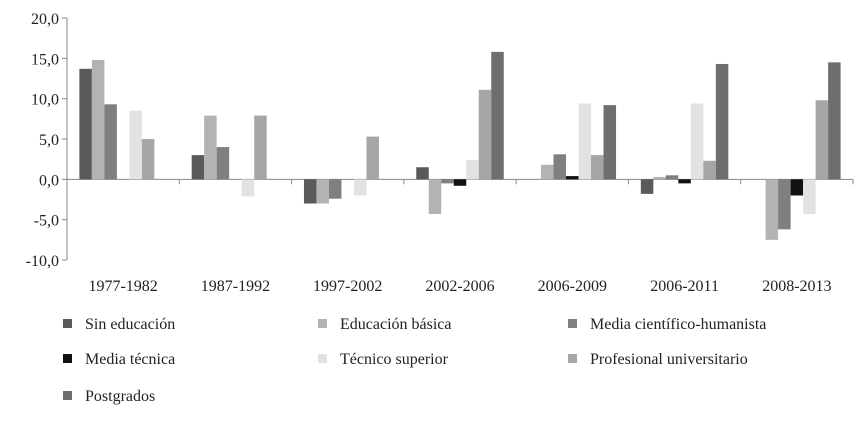 The width and height of the screenshot is (863, 425). Describe the element at coordinates (235, 286) in the screenshot. I see `x-category-label: 1987-1992` at that location.